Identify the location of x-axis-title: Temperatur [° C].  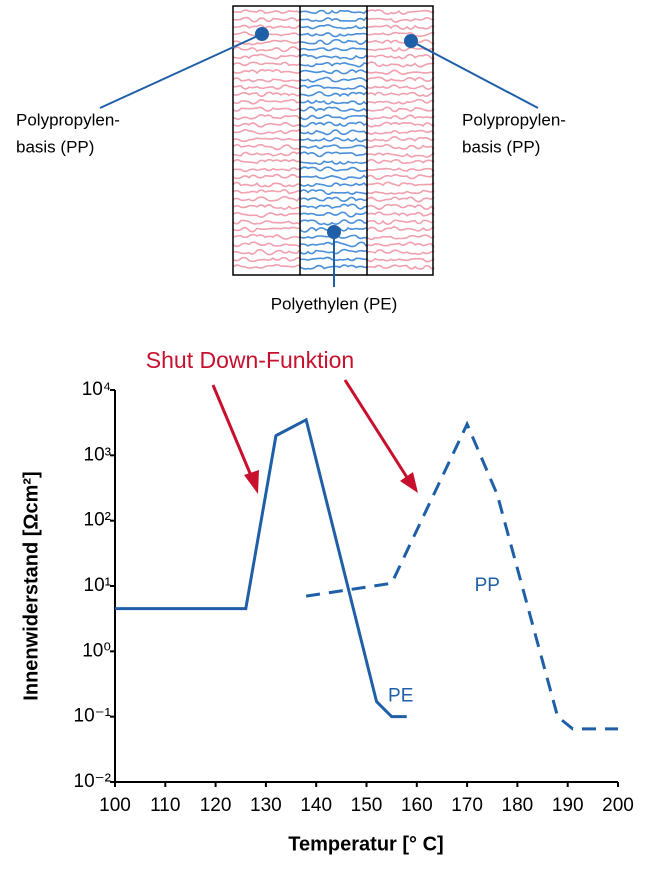
(365, 844).